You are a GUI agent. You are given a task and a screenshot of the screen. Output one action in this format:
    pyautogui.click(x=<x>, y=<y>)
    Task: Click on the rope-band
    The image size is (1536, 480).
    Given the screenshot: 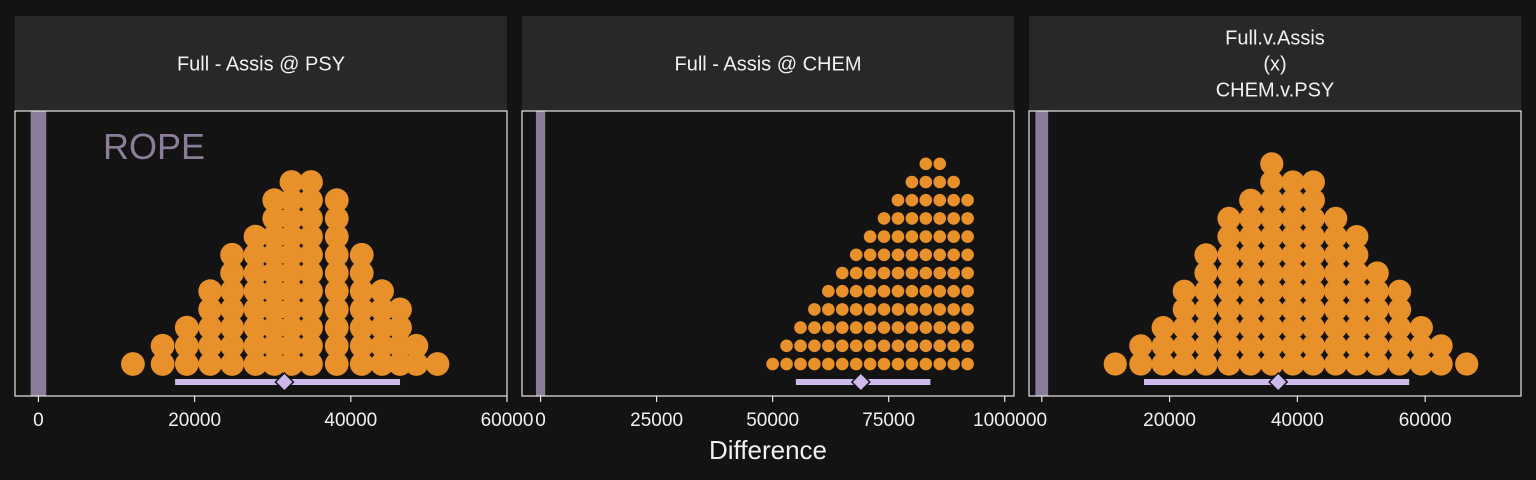 What is the action you would take?
    pyautogui.click(x=1042, y=253)
    